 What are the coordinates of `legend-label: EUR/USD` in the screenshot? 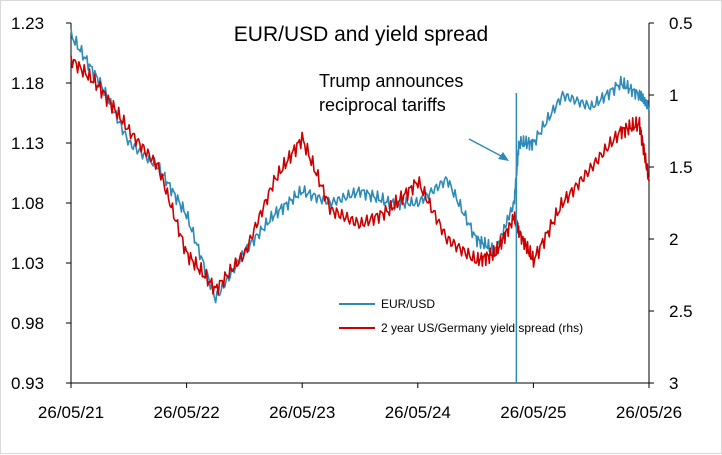 It's located at (408, 304).